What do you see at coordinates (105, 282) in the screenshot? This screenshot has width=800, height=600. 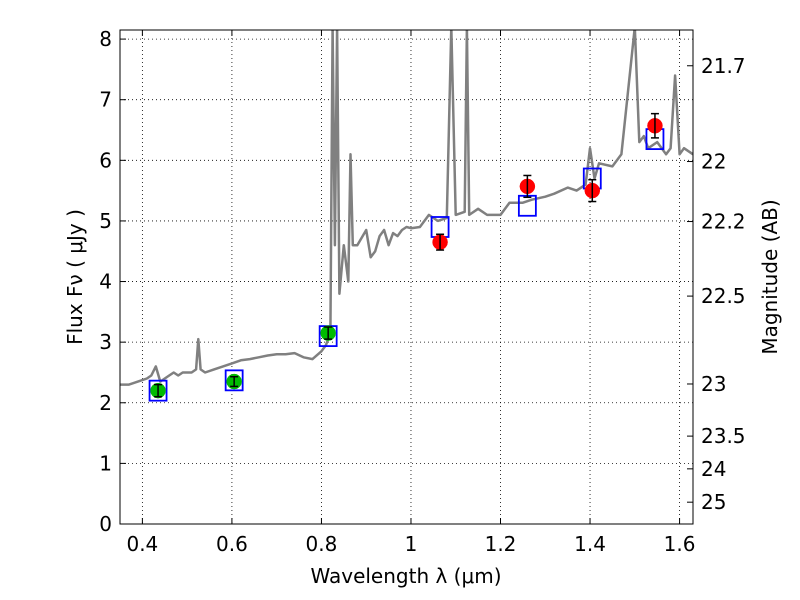 I see `y-tick-label: 4` at bounding box center [105, 282].